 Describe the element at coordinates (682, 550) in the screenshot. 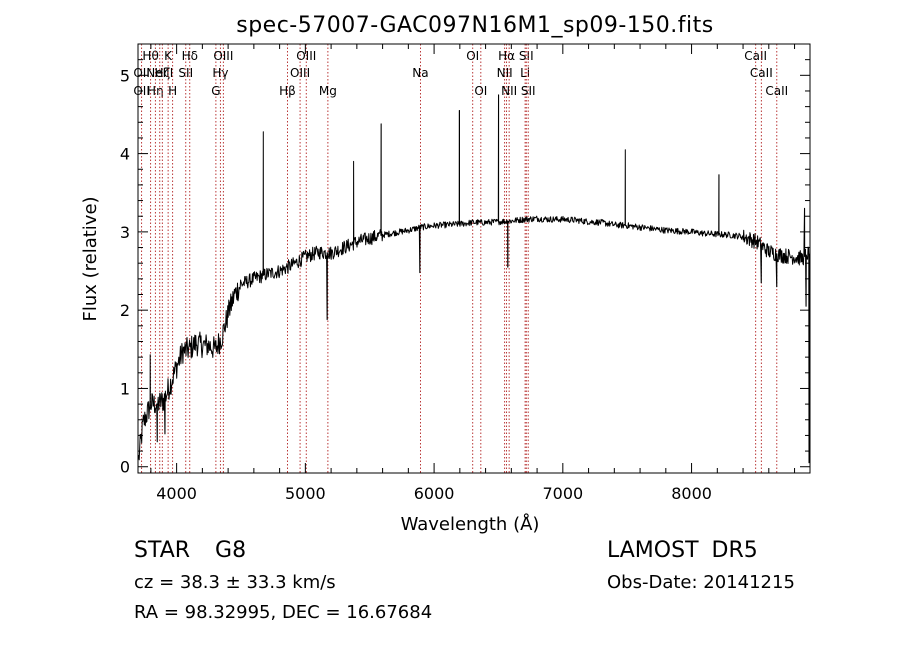

I see `survey-name: LAMOST DR5` at that location.